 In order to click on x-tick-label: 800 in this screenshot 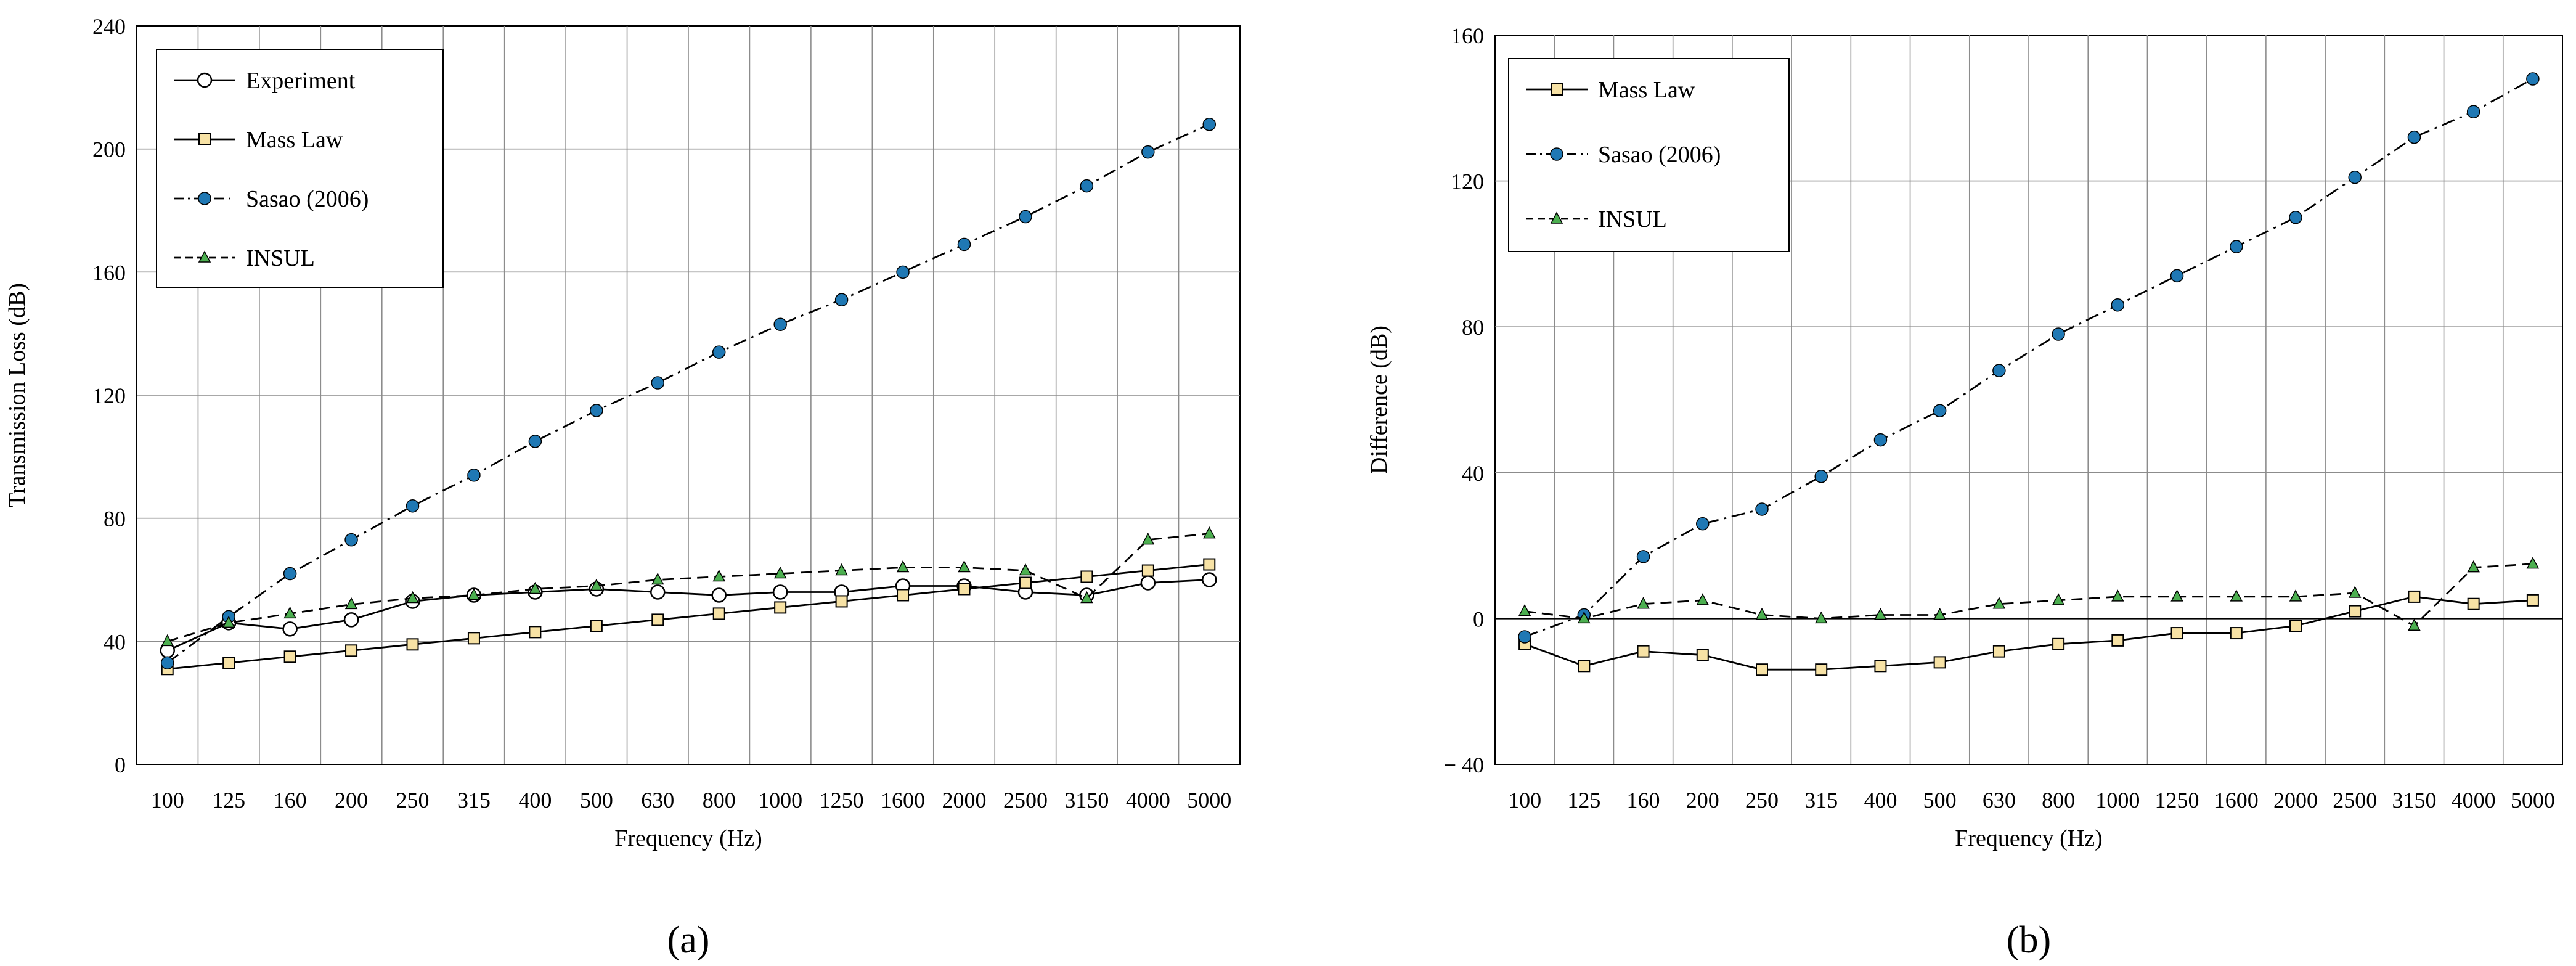, I will do `click(2058, 800)`.